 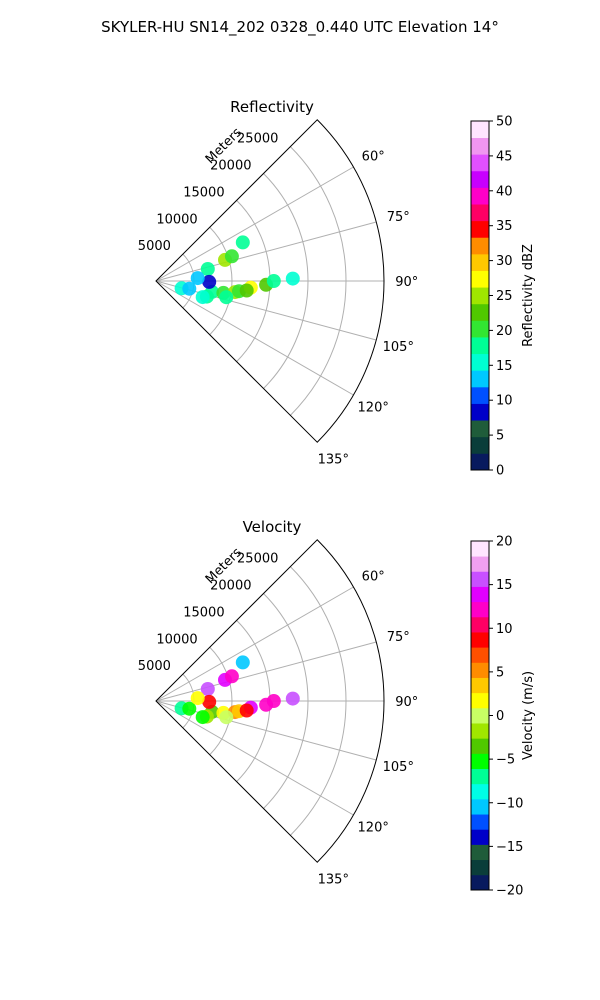 What do you see at coordinates (504, 296) in the screenshot?
I see `colorbar-tick-label: 25` at bounding box center [504, 296].